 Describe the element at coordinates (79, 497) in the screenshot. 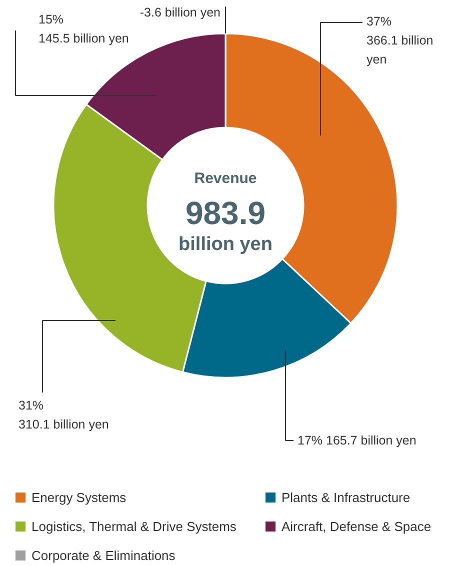

I see `legend-label: Energy Systems` at that location.